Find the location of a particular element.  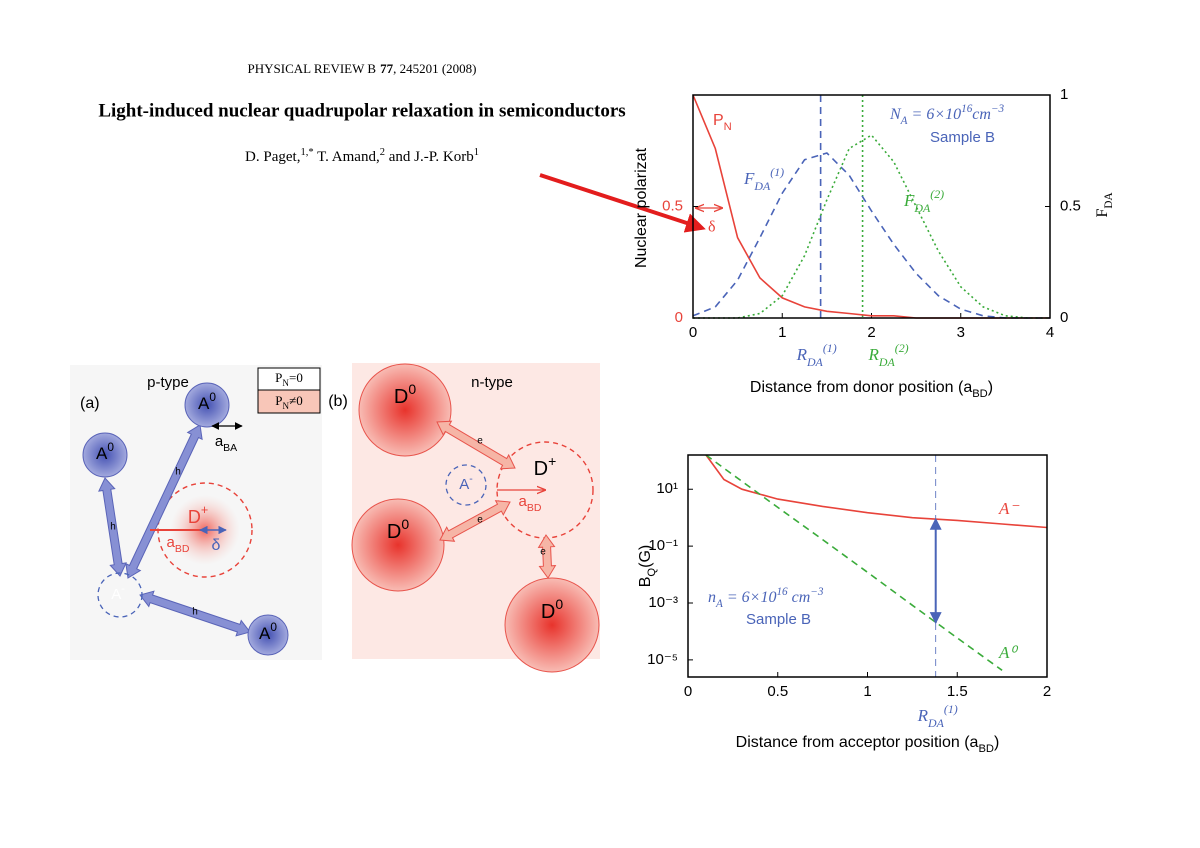

authors-part: and J.-P. Korb is located at coordinates (429, 157).